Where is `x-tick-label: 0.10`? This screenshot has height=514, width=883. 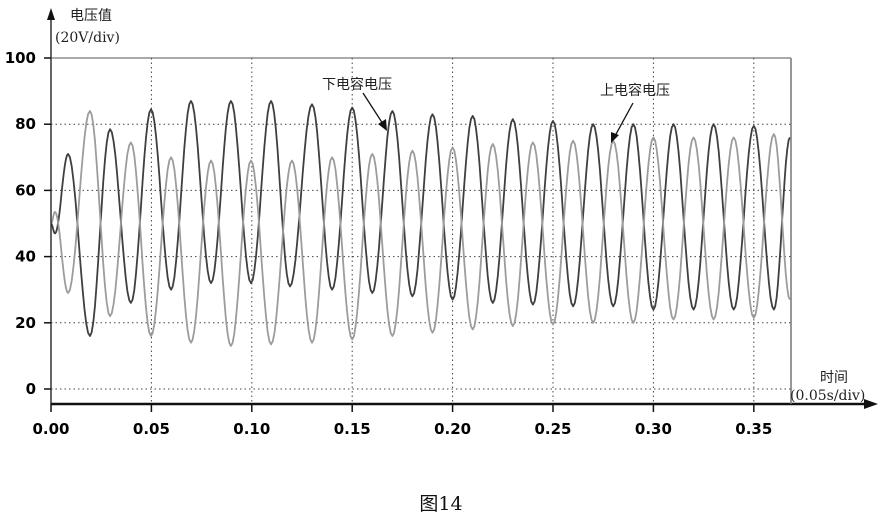 x-tick-label: 0.10 is located at coordinates (251, 429).